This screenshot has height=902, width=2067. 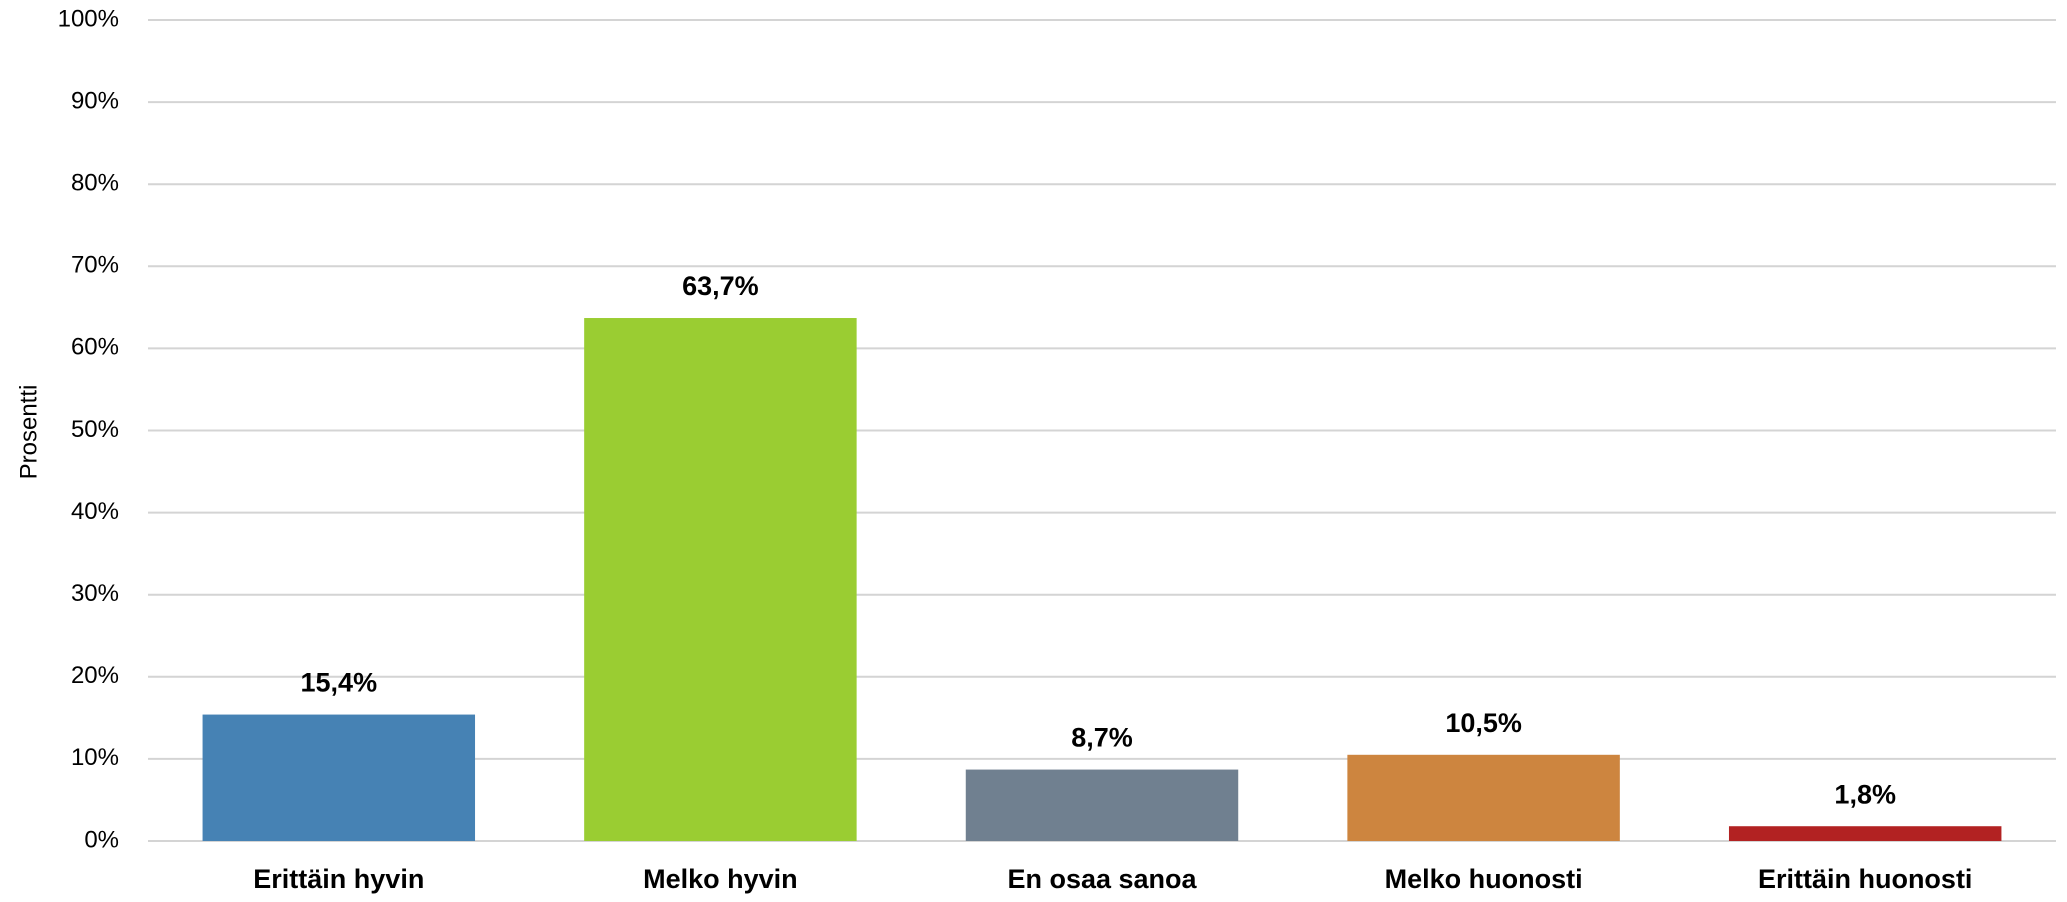 I want to click on y-tick-label: 100%, so click(x=88, y=18).